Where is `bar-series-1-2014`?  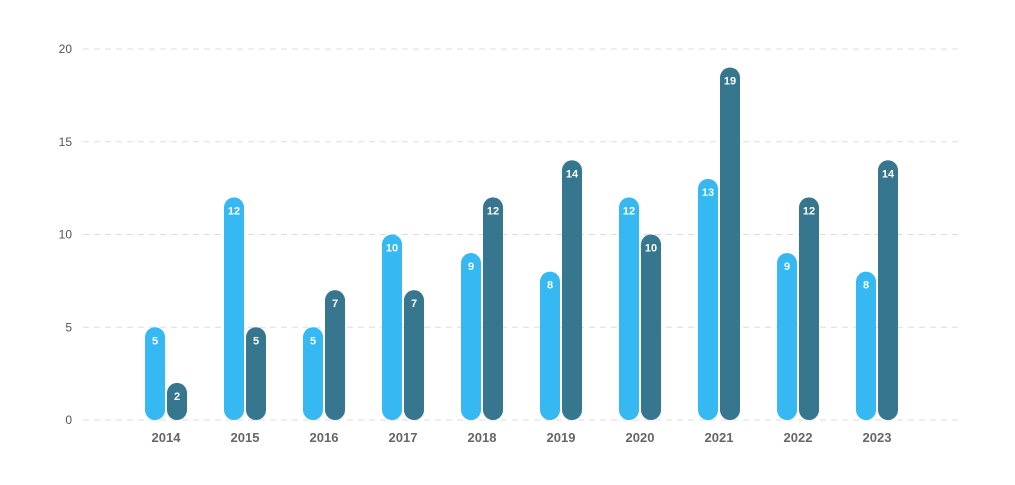
bar-series-1-2014 is located at coordinates (155, 373).